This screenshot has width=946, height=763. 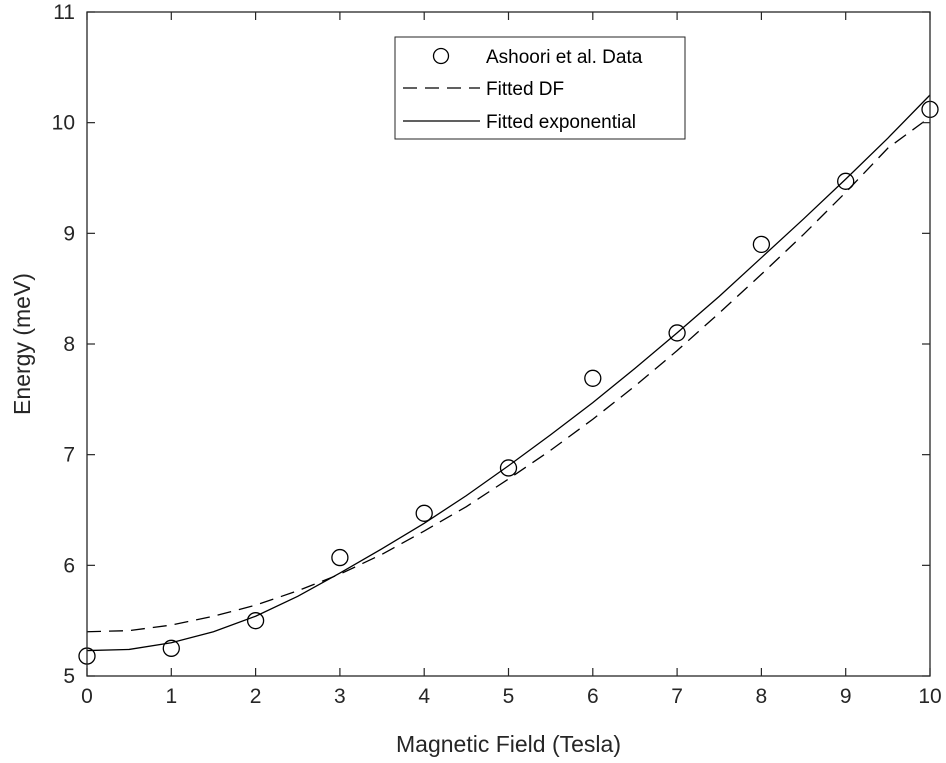 I want to click on legend-label-exp: Fitted exponential, so click(x=561, y=122).